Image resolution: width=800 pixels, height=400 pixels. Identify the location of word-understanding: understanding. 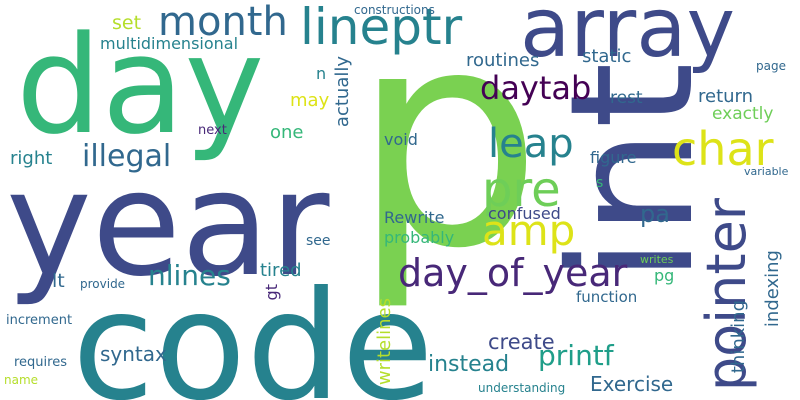
(522, 388).